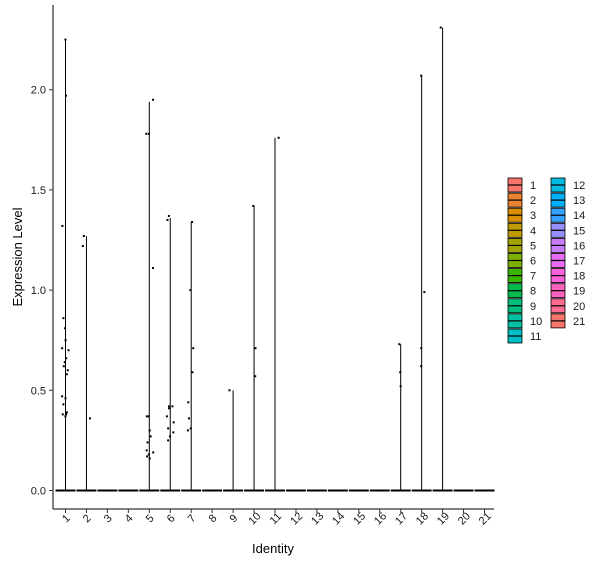  What do you see at coordinates (521, 230) in the screenshot?
I see `legend-item-4: 4` at bounding box center [521, 230].